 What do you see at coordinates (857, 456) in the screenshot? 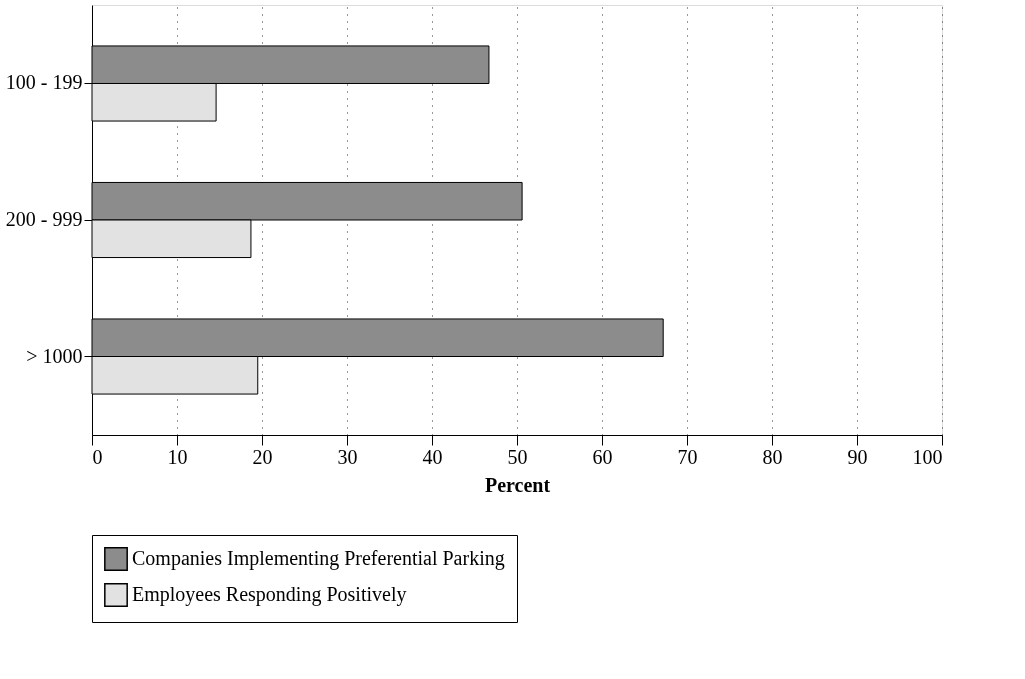
I see `x-tick-label: 90` at bounding box center [857, 456].